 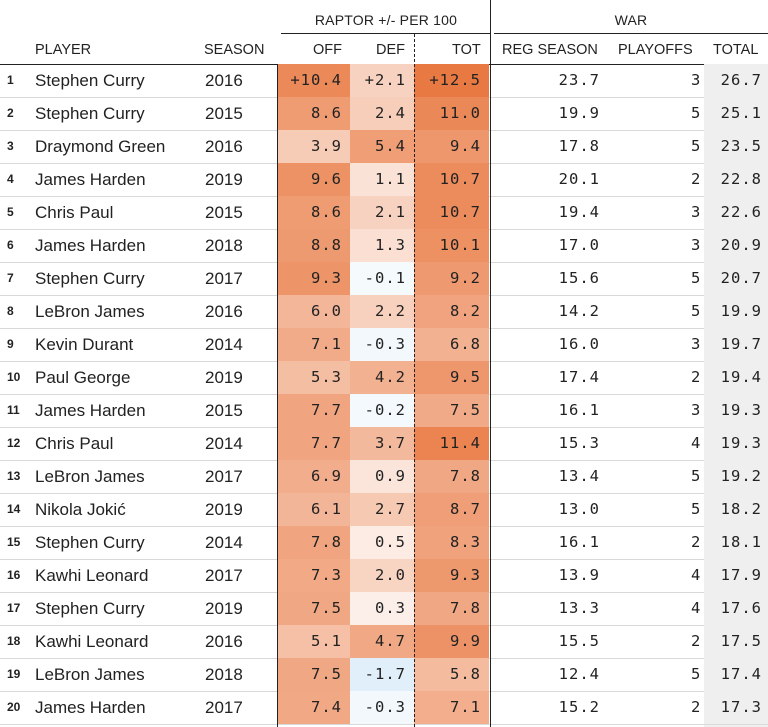 I want to click on def-cell: 5.4, so click(x=382, y=146).